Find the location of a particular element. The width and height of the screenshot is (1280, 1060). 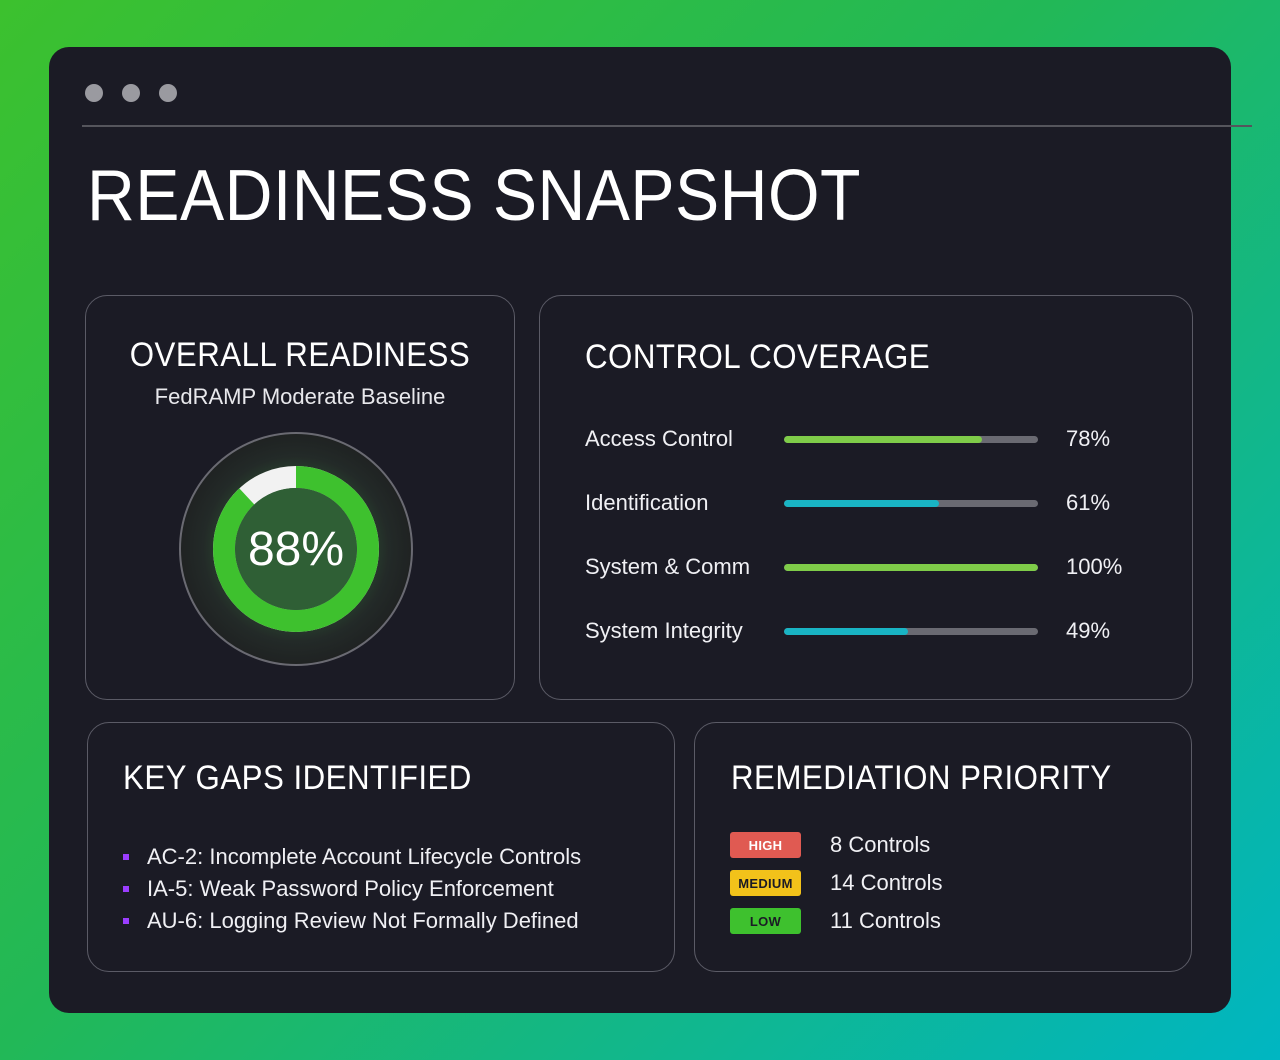

priority-count: 11 Controls is located at coordinates (885, 920).